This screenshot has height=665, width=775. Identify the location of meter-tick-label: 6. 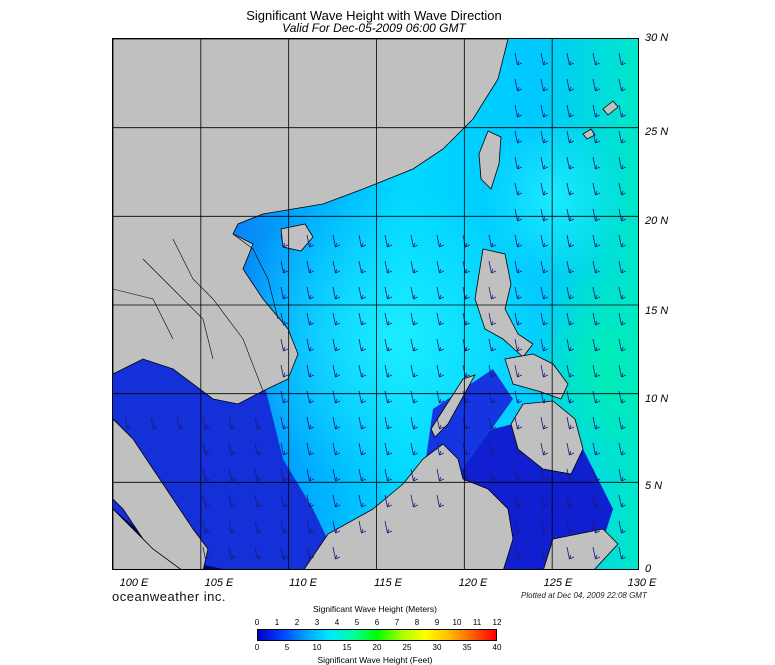
(377, 622).